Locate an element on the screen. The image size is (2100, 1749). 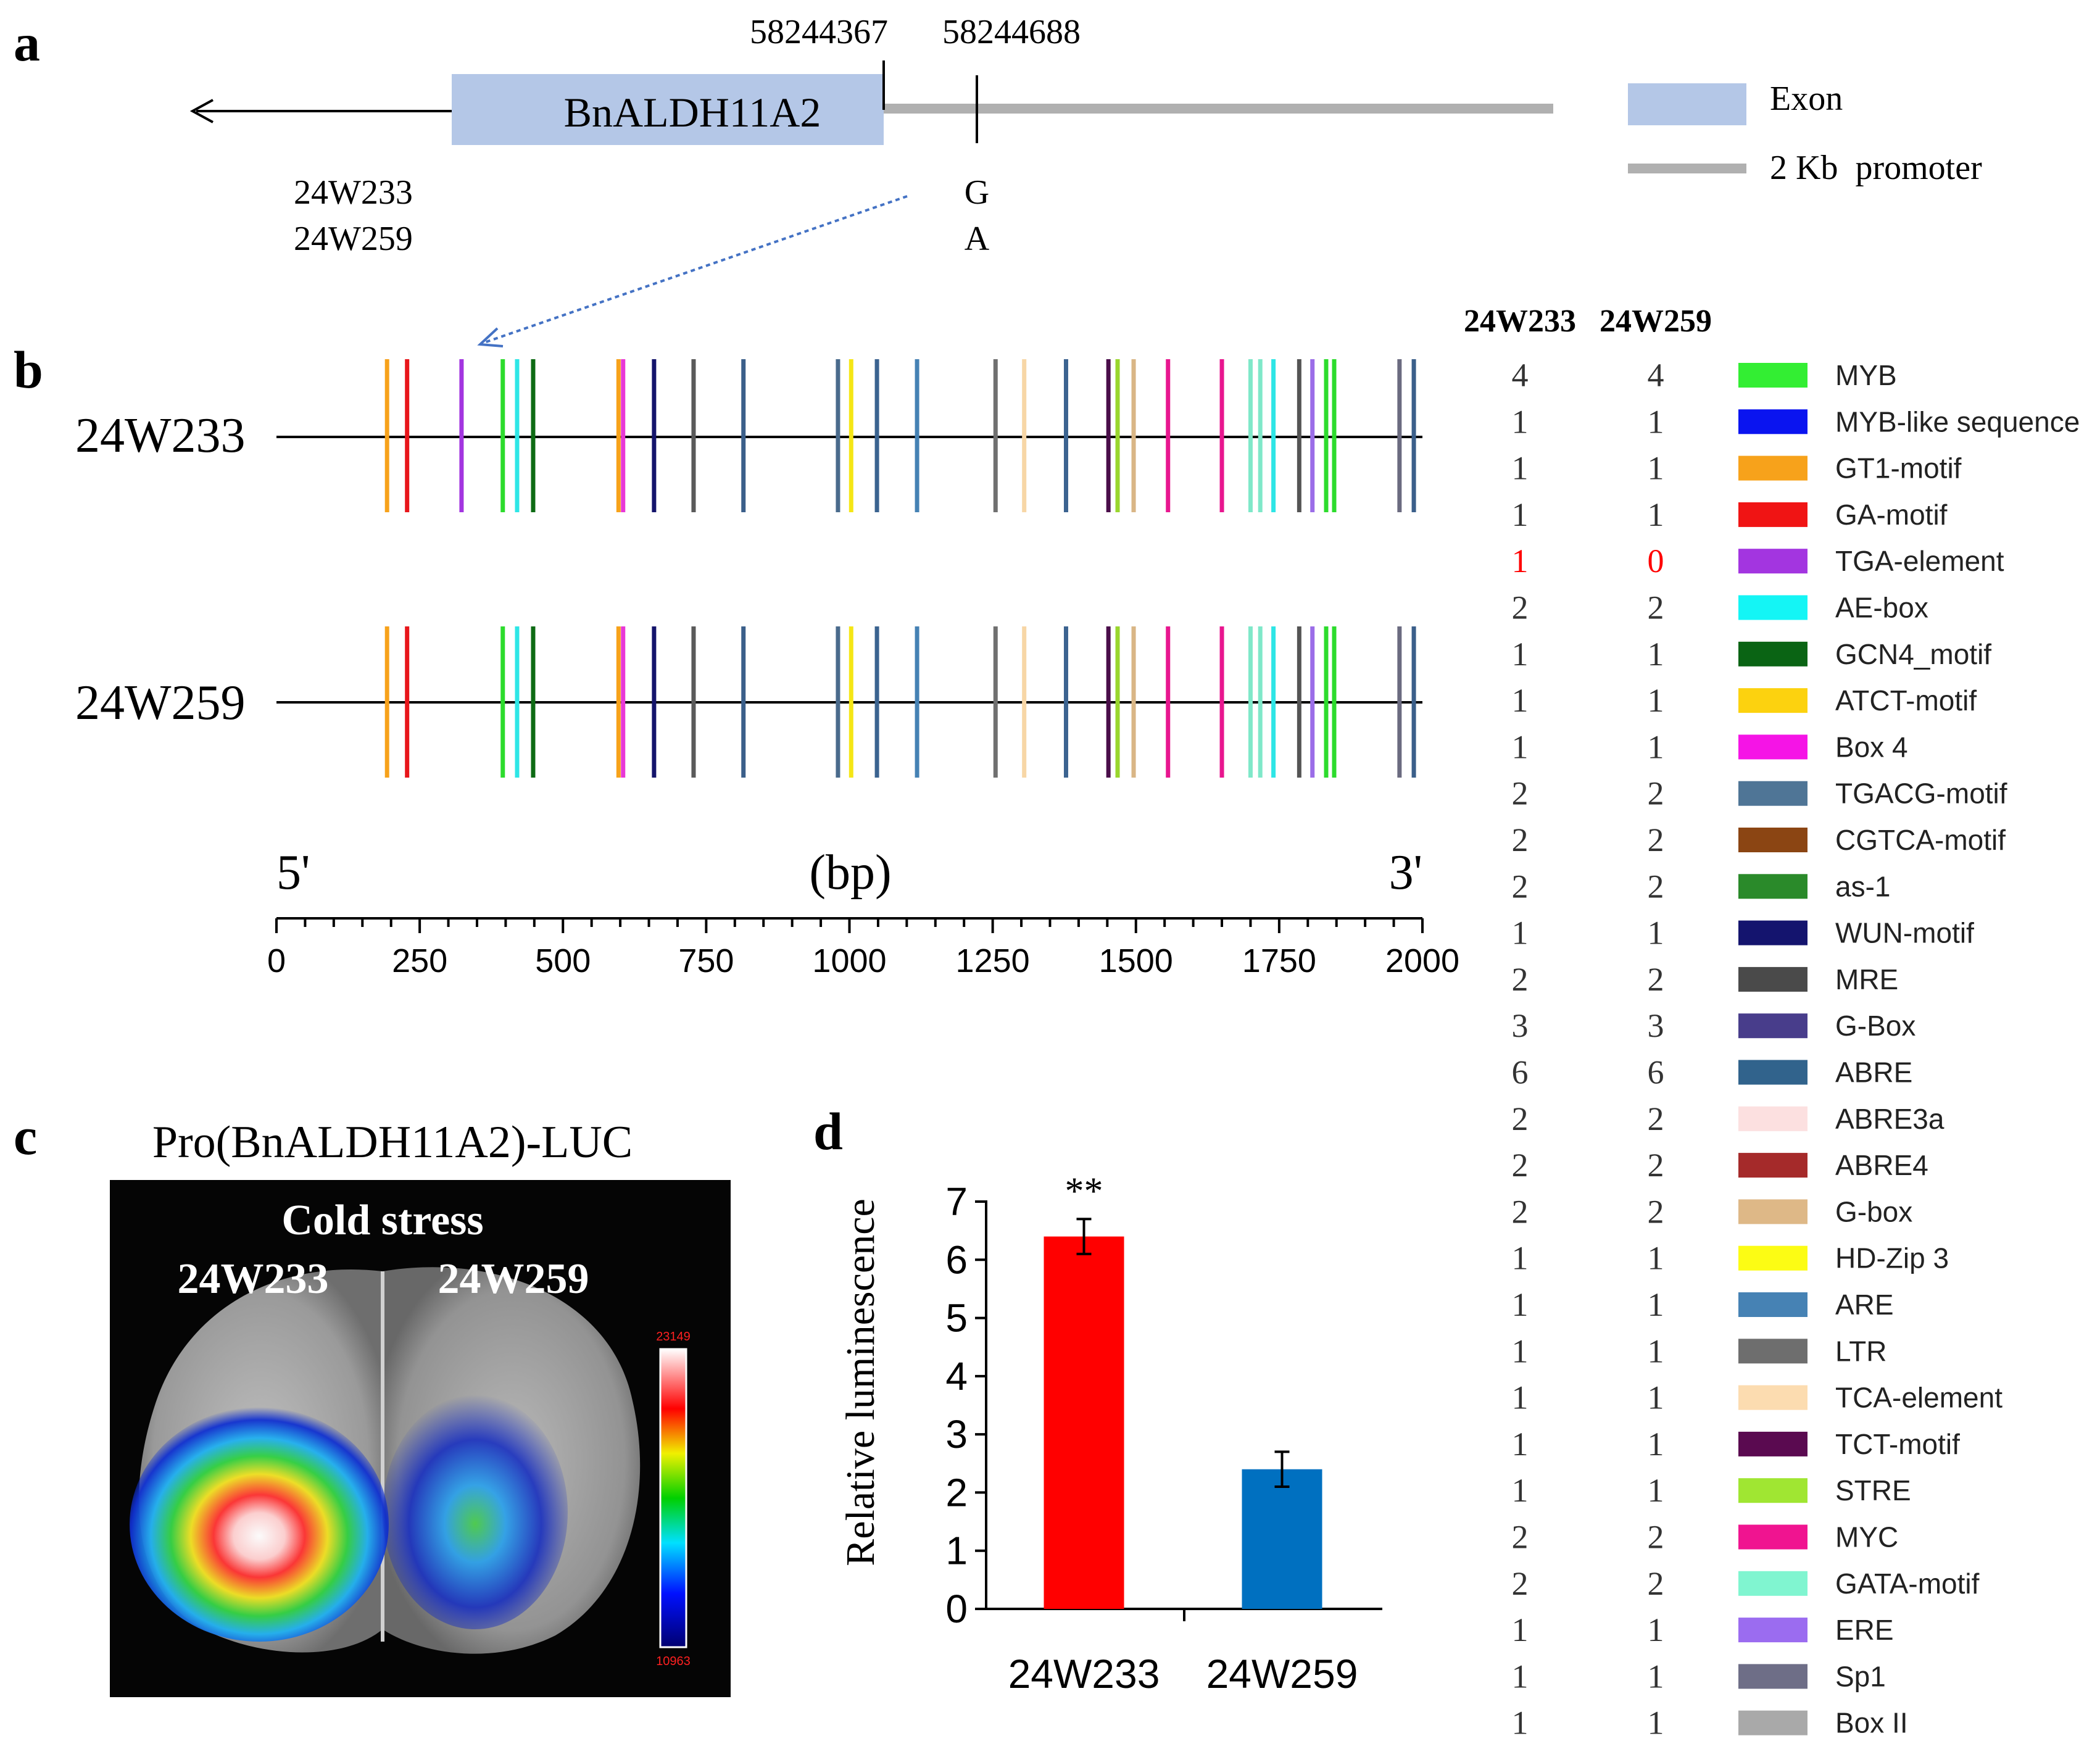
left-leaf-label: 24W233 is located at coordinates (253, 1279).